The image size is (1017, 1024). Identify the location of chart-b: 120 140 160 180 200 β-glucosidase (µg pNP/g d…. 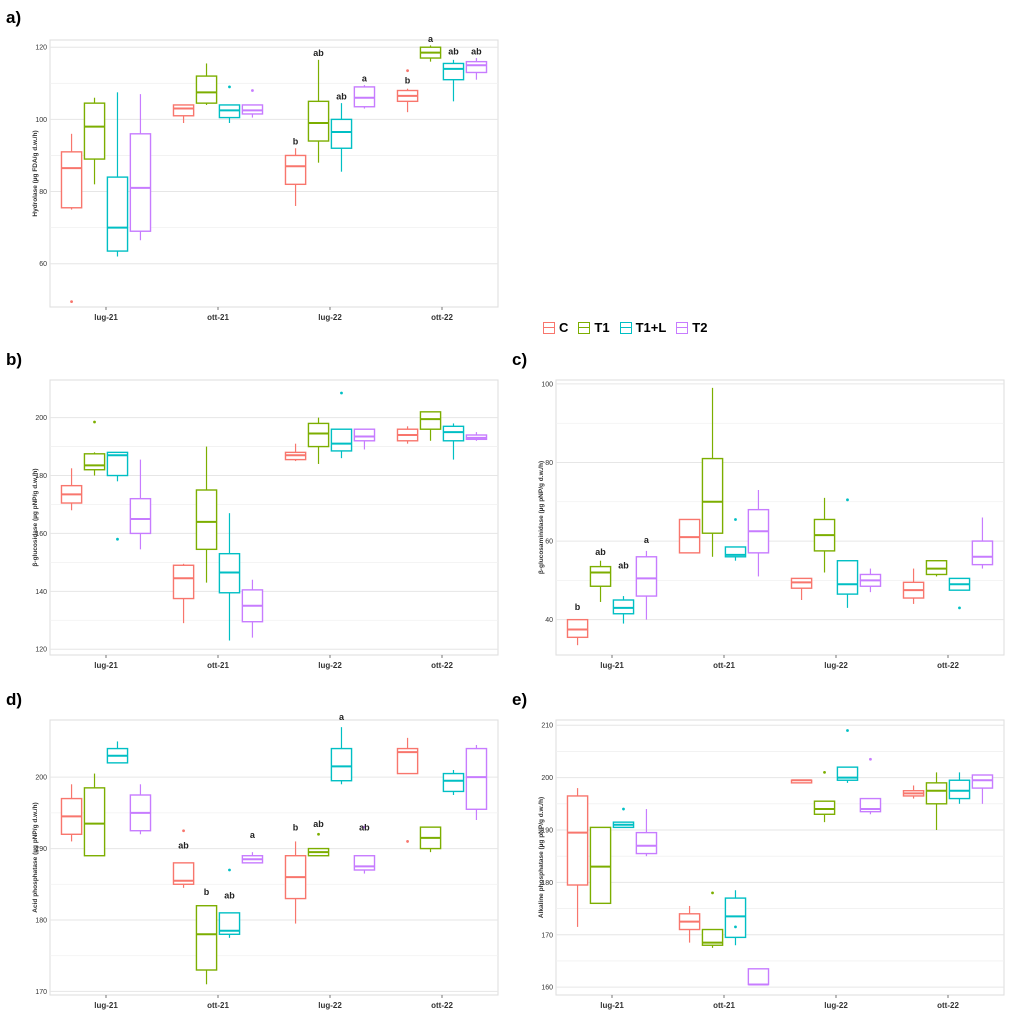
(265, 524).